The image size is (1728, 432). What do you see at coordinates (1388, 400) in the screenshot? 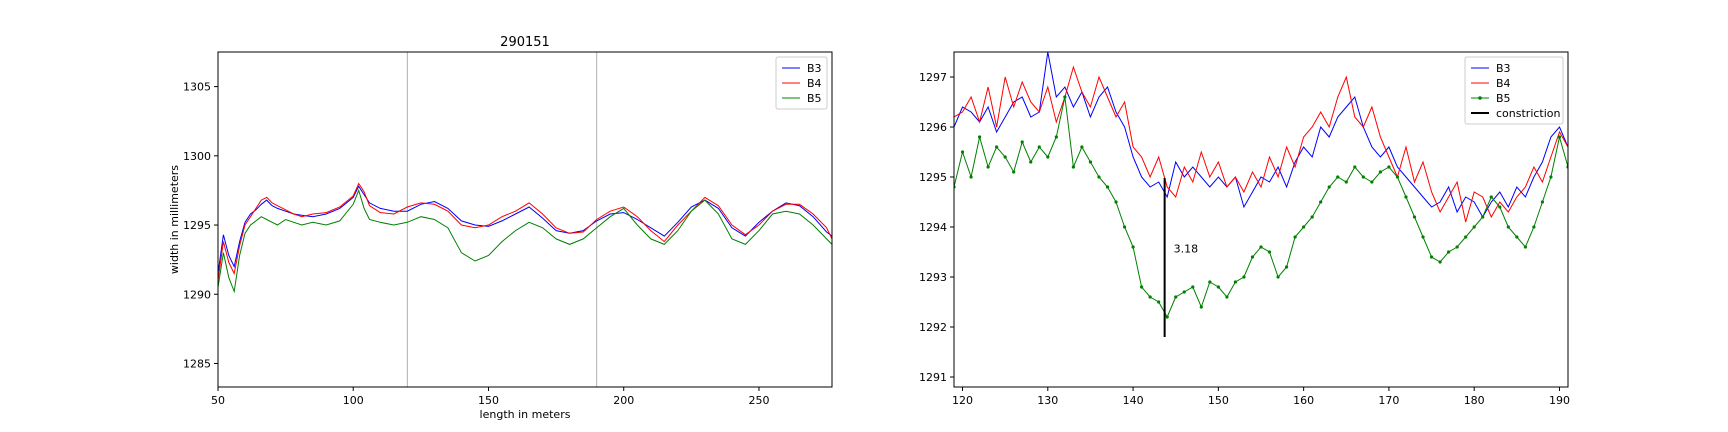
I see `x-tick-label: 170` at bounding box center [1388, 400].